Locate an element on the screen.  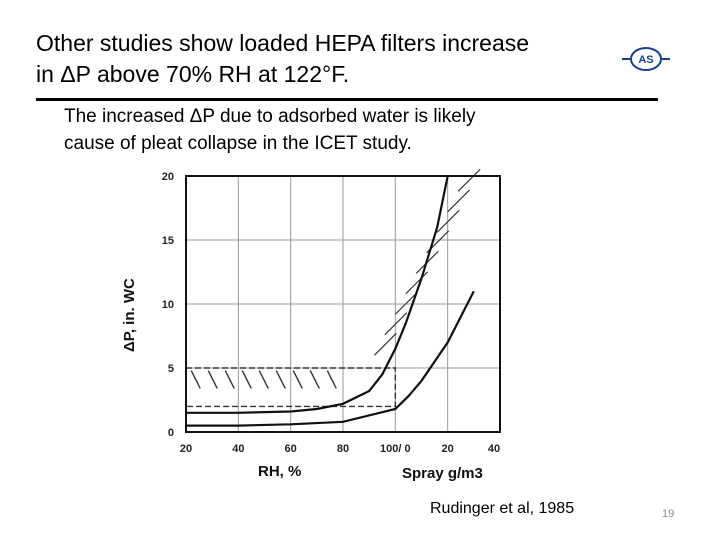
y-tick-labels: 0 5 10 15 20 is located at coordinates (168, 305).